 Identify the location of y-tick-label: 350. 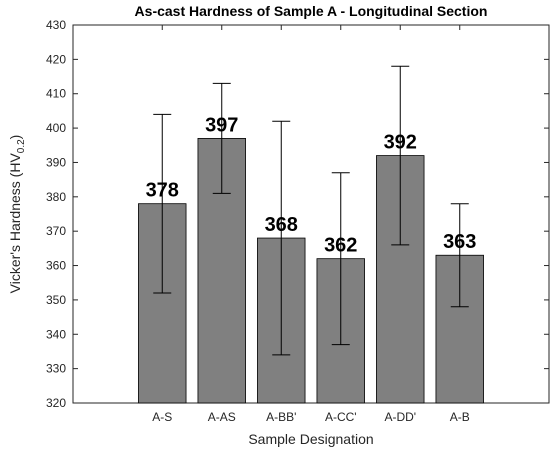
(56, 300).